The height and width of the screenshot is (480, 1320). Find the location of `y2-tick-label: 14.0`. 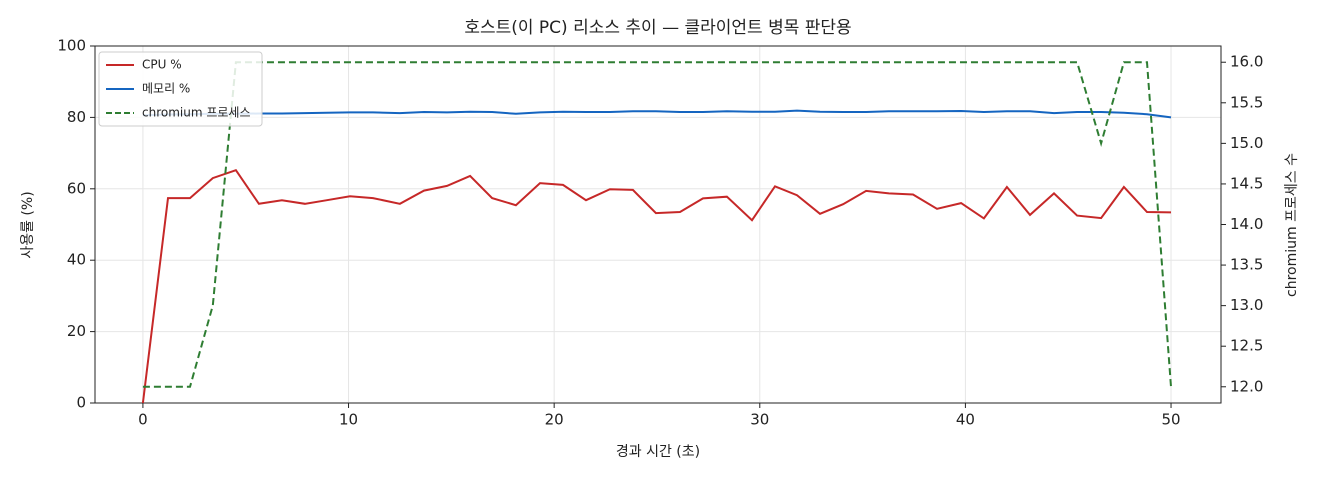

y2-tick-label: 14.0 is located at coordinates (1246, 224).